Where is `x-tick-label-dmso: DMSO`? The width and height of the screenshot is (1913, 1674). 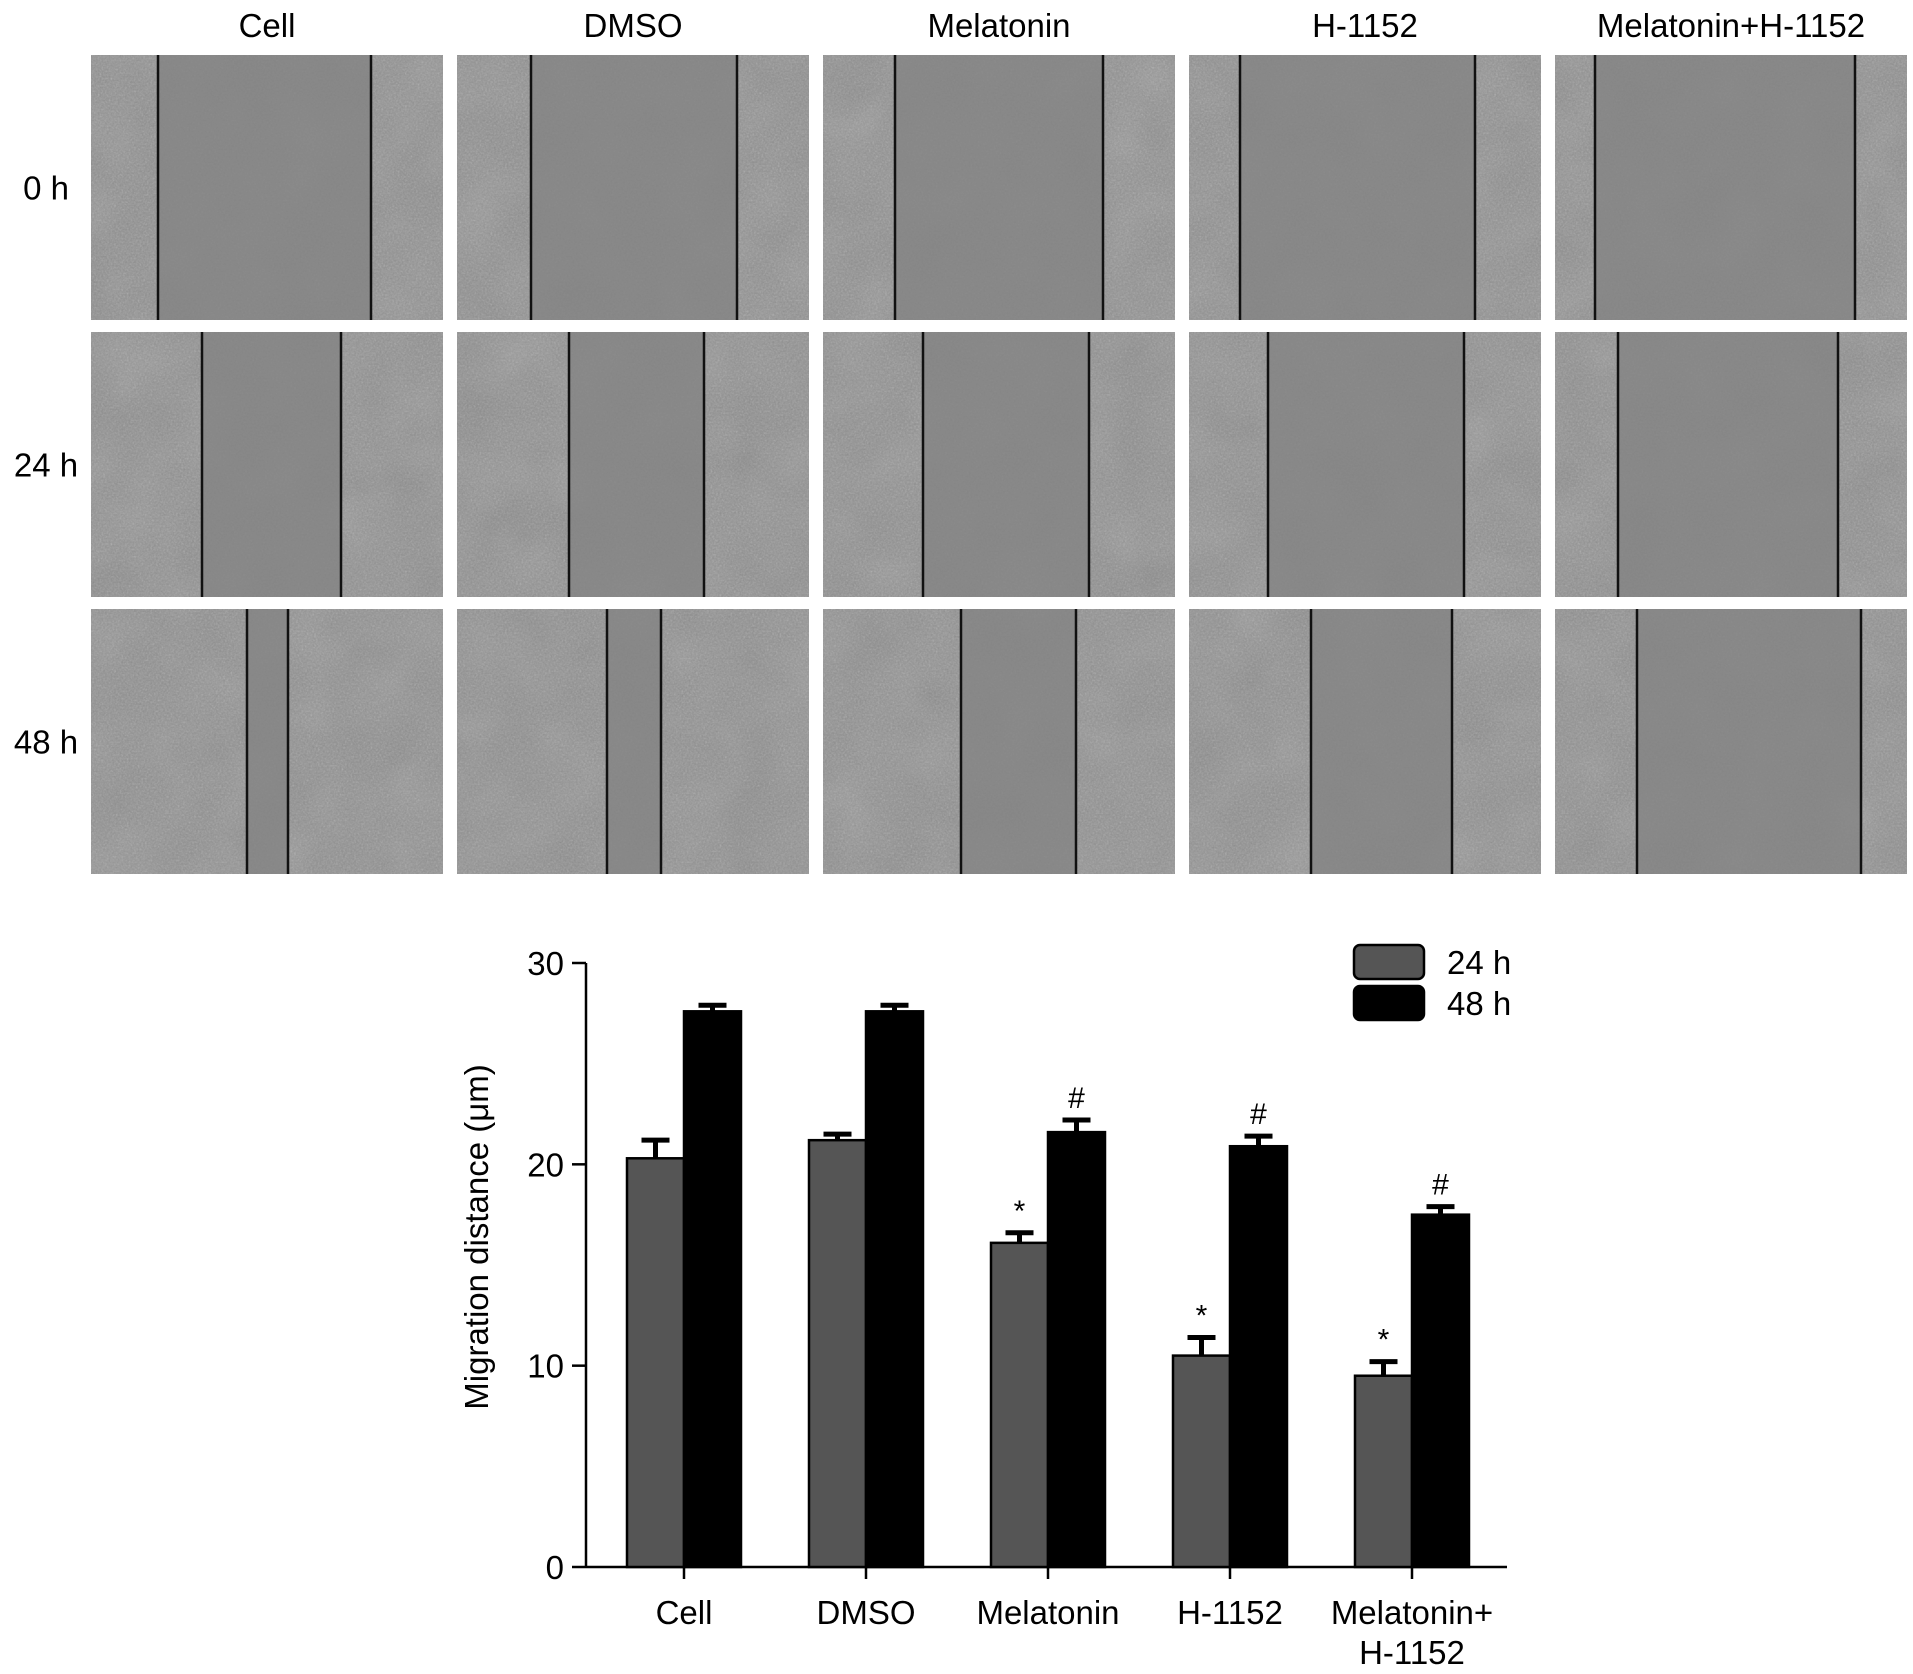
x-tick-label-dmso: DMSO is located at coordinates (866, 1612).